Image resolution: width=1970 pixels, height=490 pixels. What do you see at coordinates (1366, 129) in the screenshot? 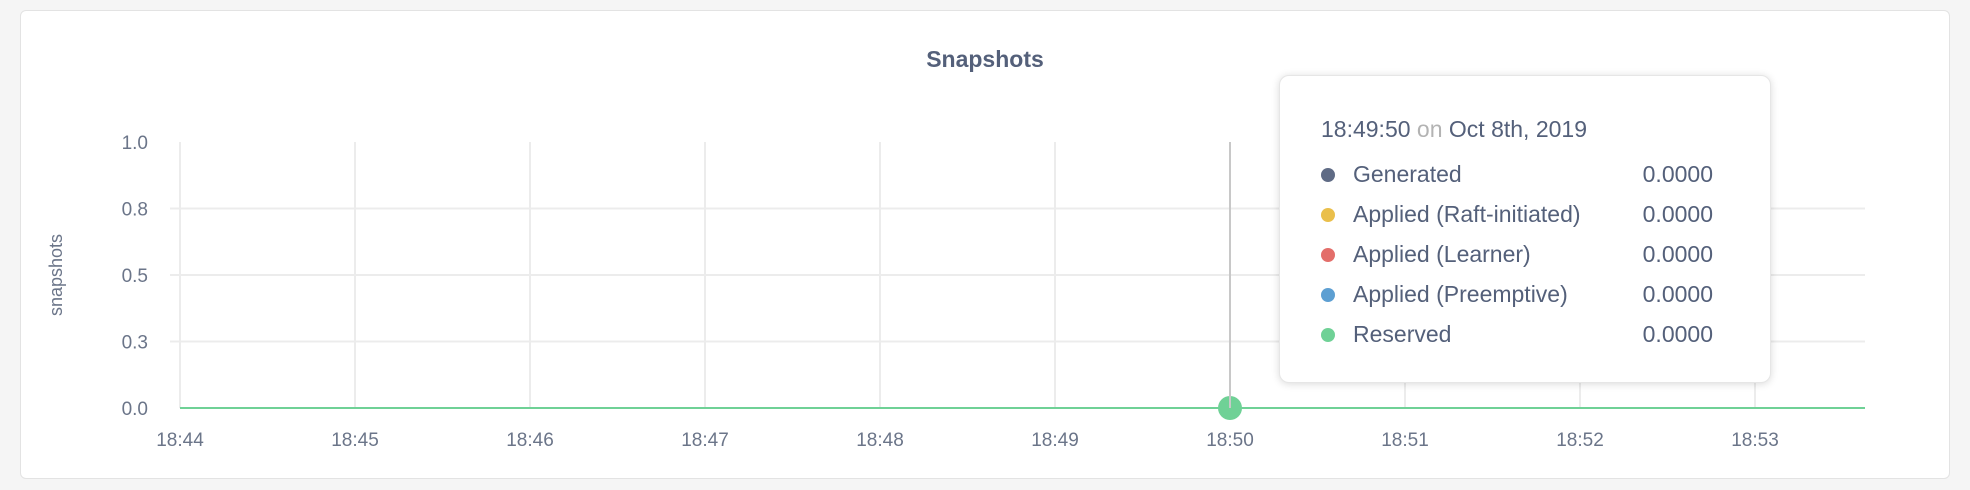
I see `tooltip-time: 18:49:50` at bounding box center [1366, 129].